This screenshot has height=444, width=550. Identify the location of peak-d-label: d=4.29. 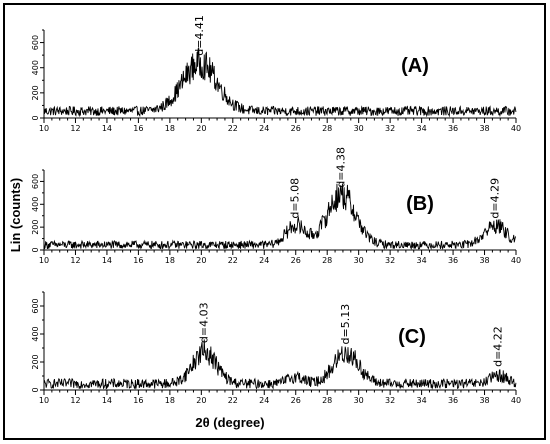
(495, 198).